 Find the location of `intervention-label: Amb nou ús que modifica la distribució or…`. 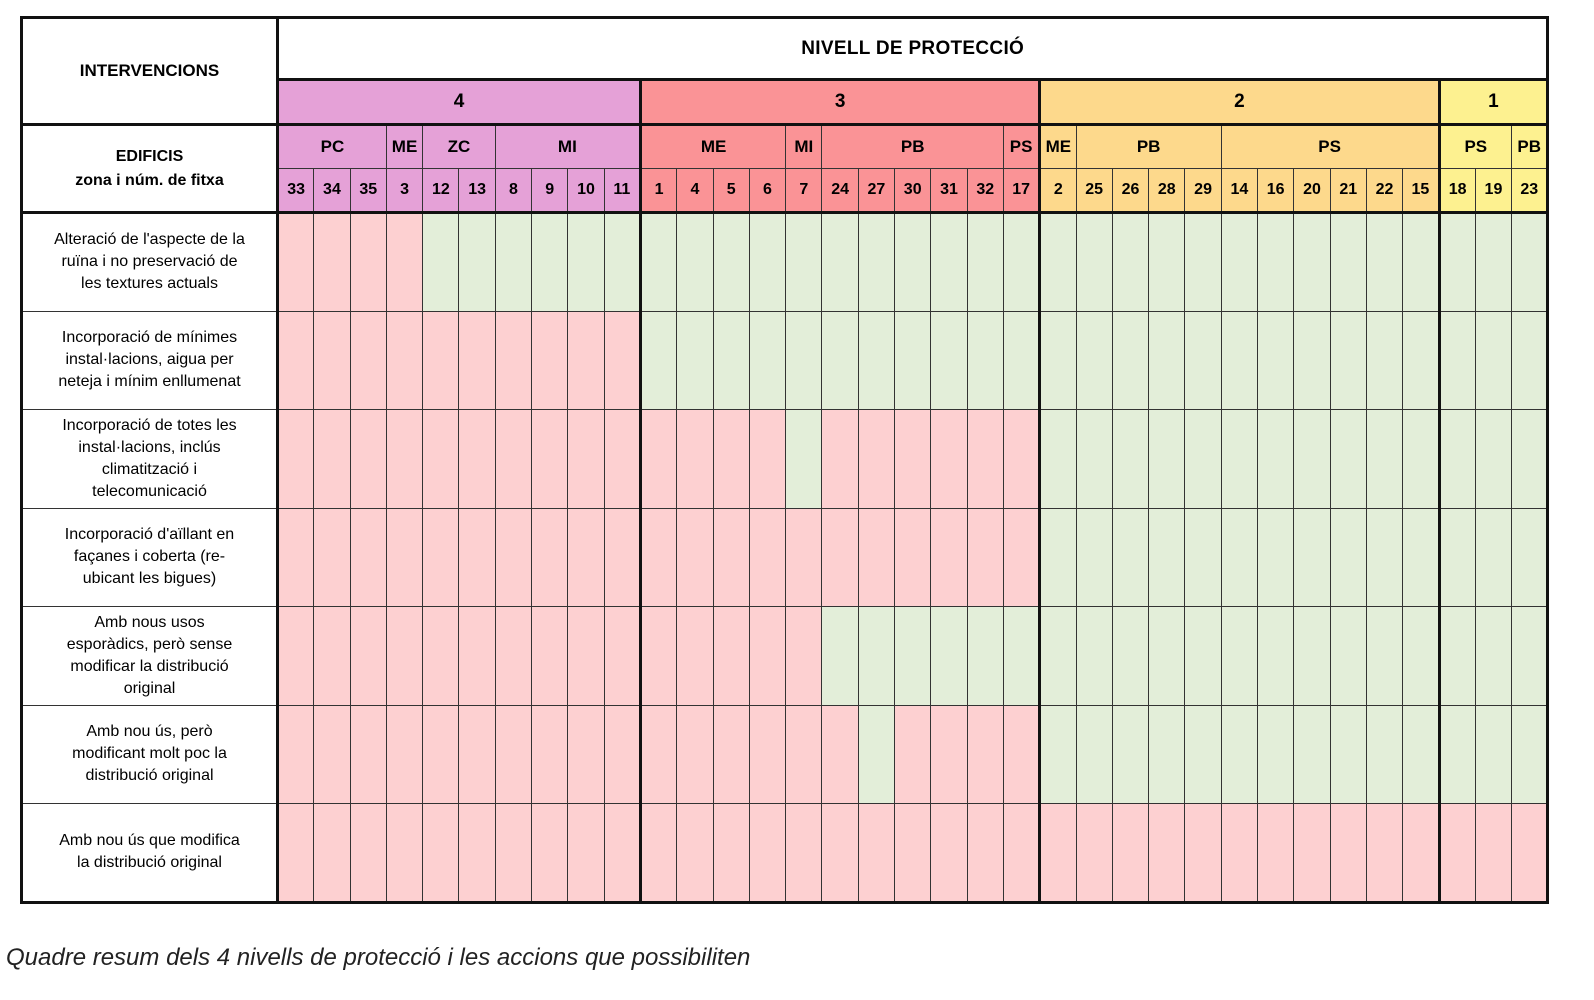

intervention-label: Amb nou ús que modifica la distribució or… is located at coordinates (150, 853).